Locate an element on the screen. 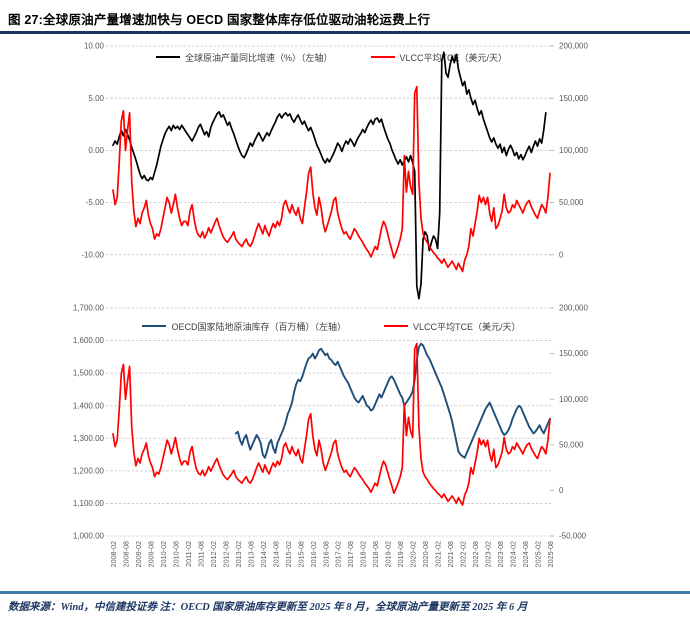 The width and height of the screenshot is (690, 626). y-axis-label-left: 1,400.00 is located at coordinates (89, 405).